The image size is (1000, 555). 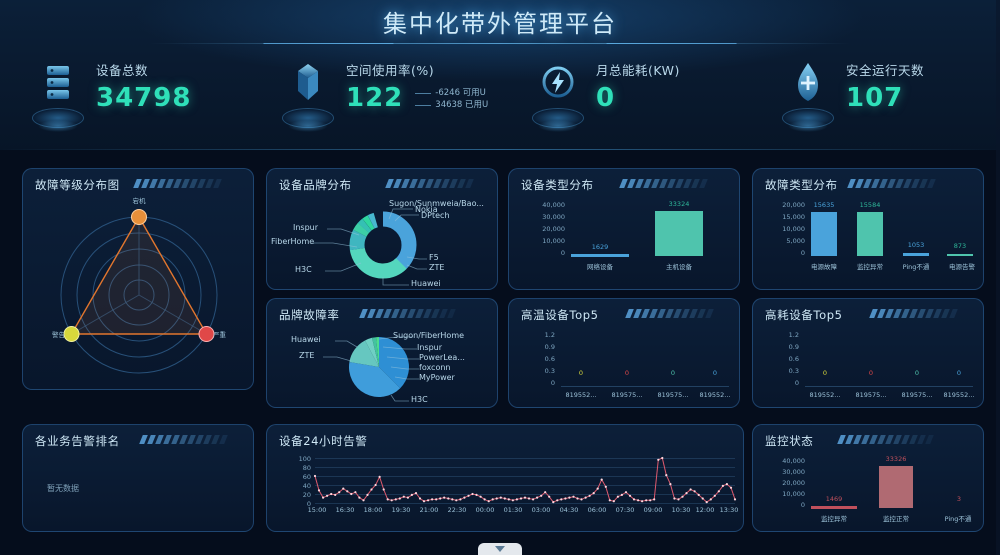 What do you see at coordinates (451, 93) in the screenshot?
I see `kpi-substat-available: -6246 可用U` at bounding box center [451, 93].